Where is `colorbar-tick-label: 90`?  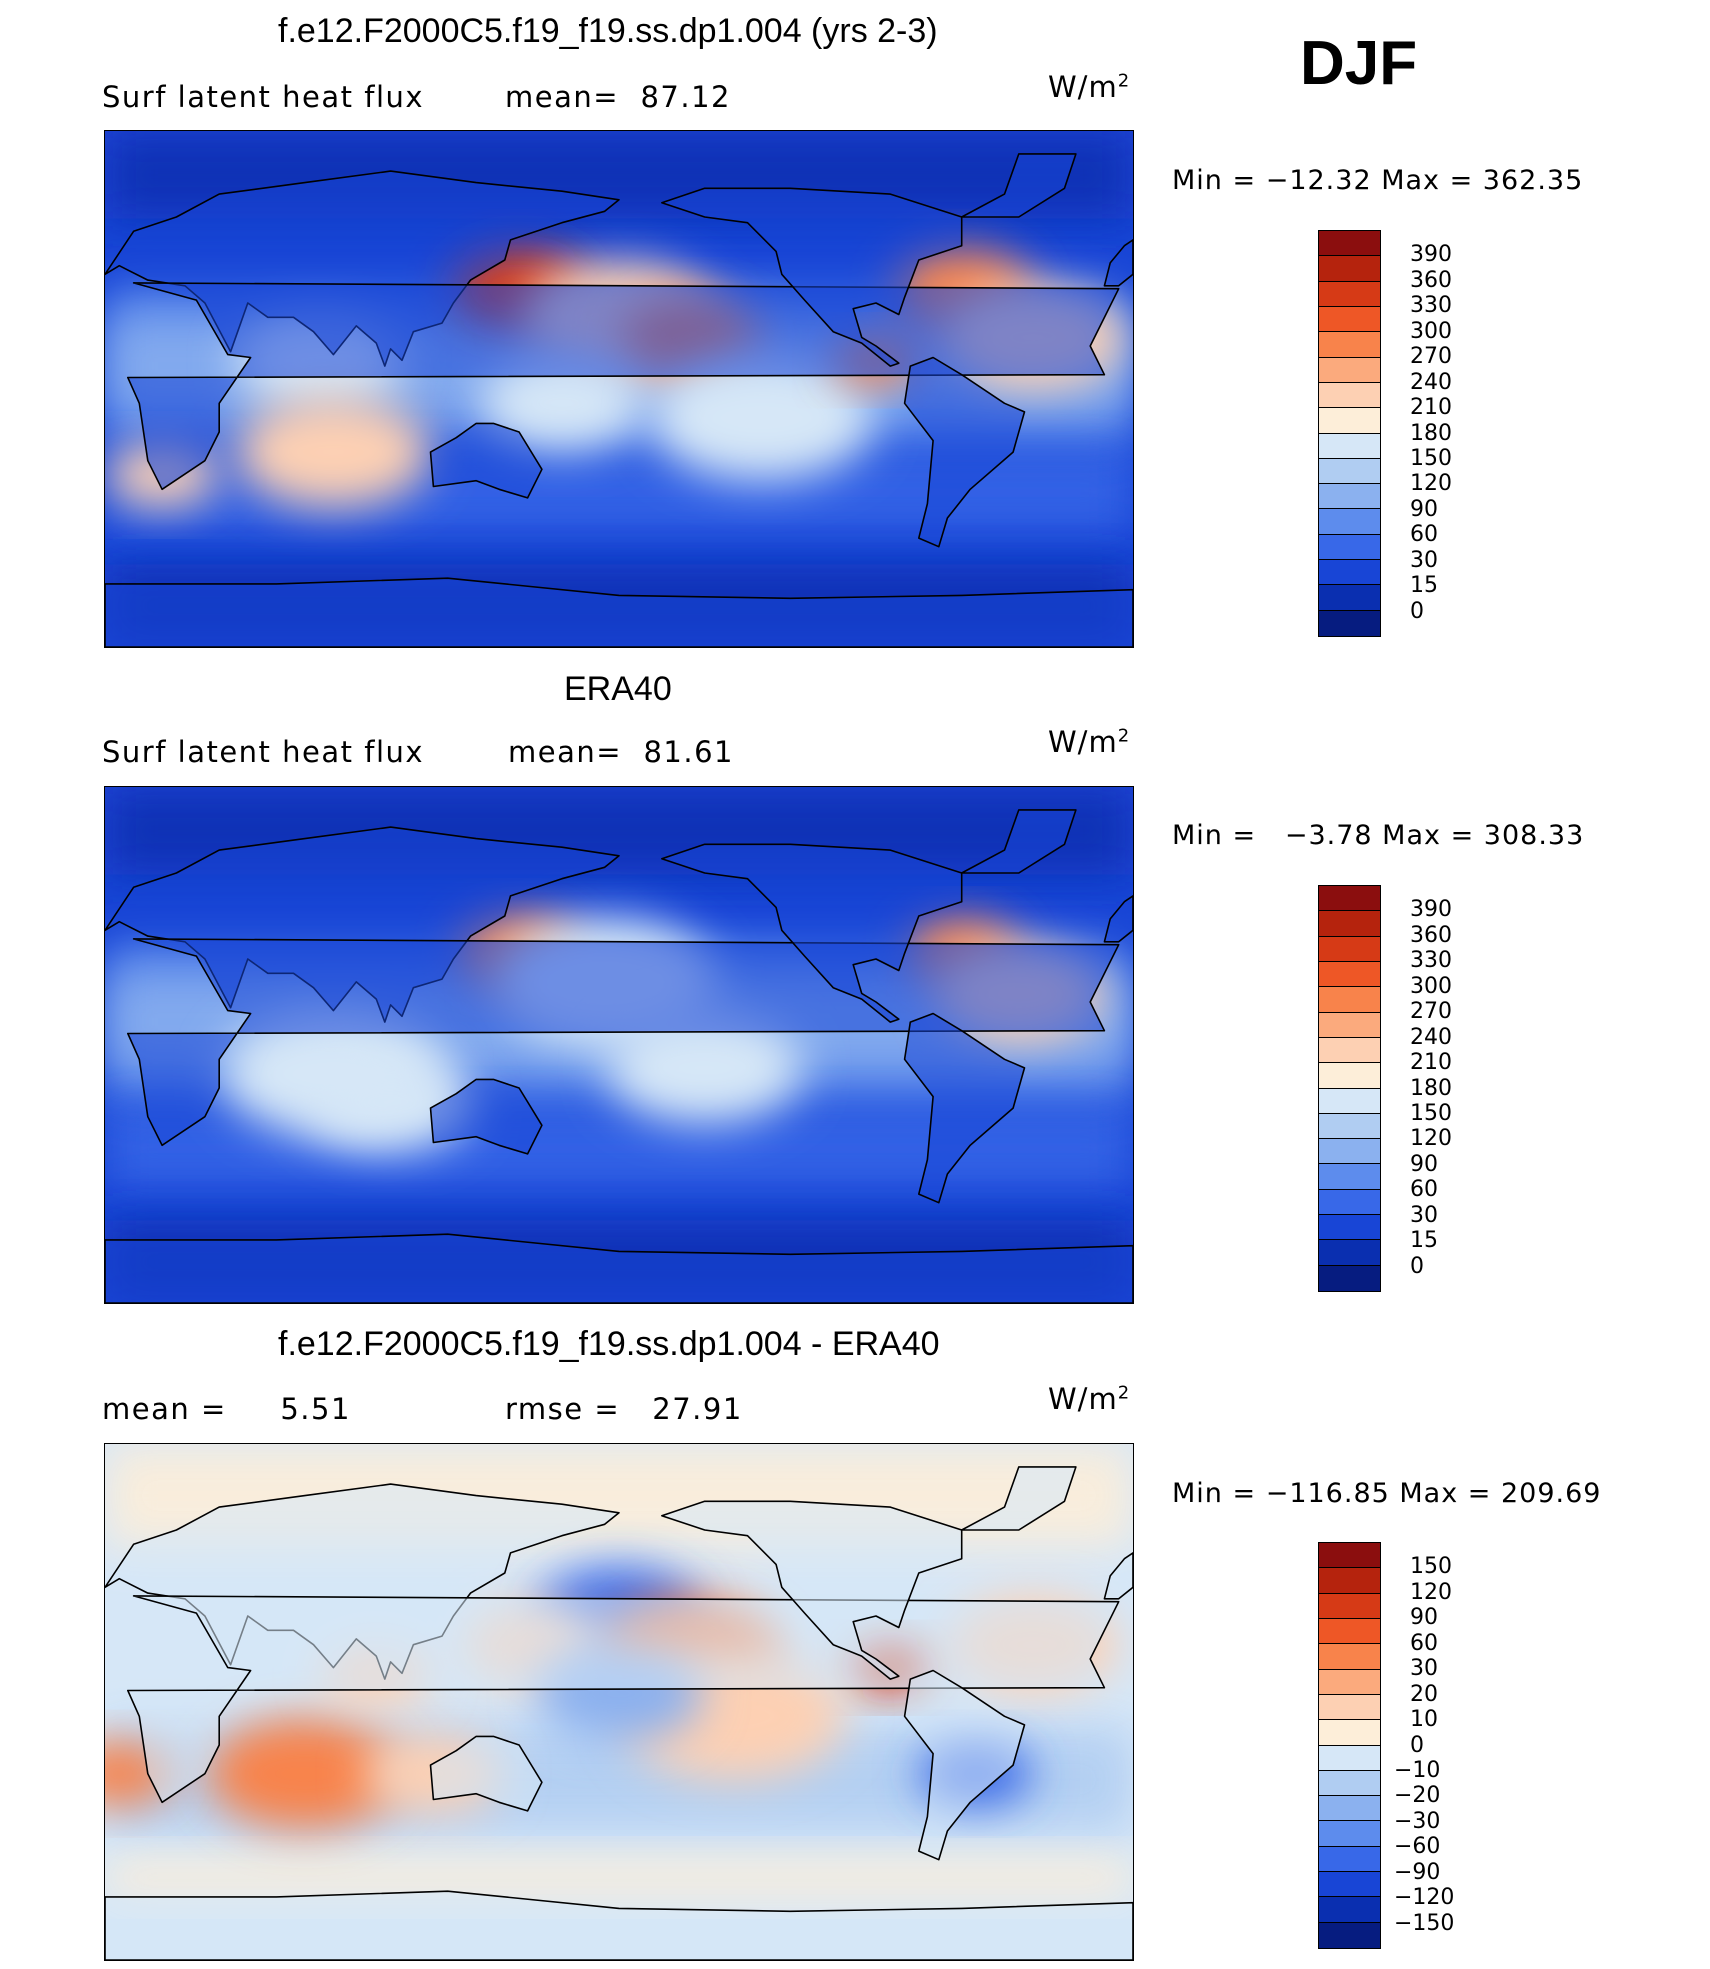
colorbar-tick-label: 90 is located at coordinates (1424, 509).